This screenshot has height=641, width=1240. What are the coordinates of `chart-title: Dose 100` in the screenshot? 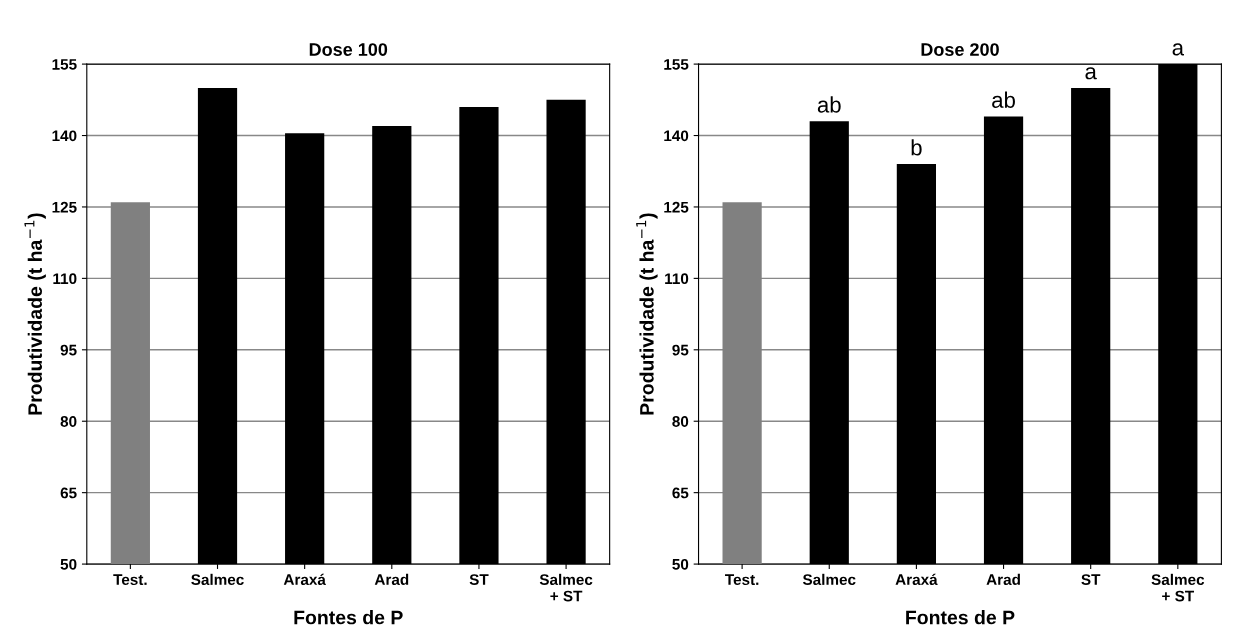 It's located at (348, 49).